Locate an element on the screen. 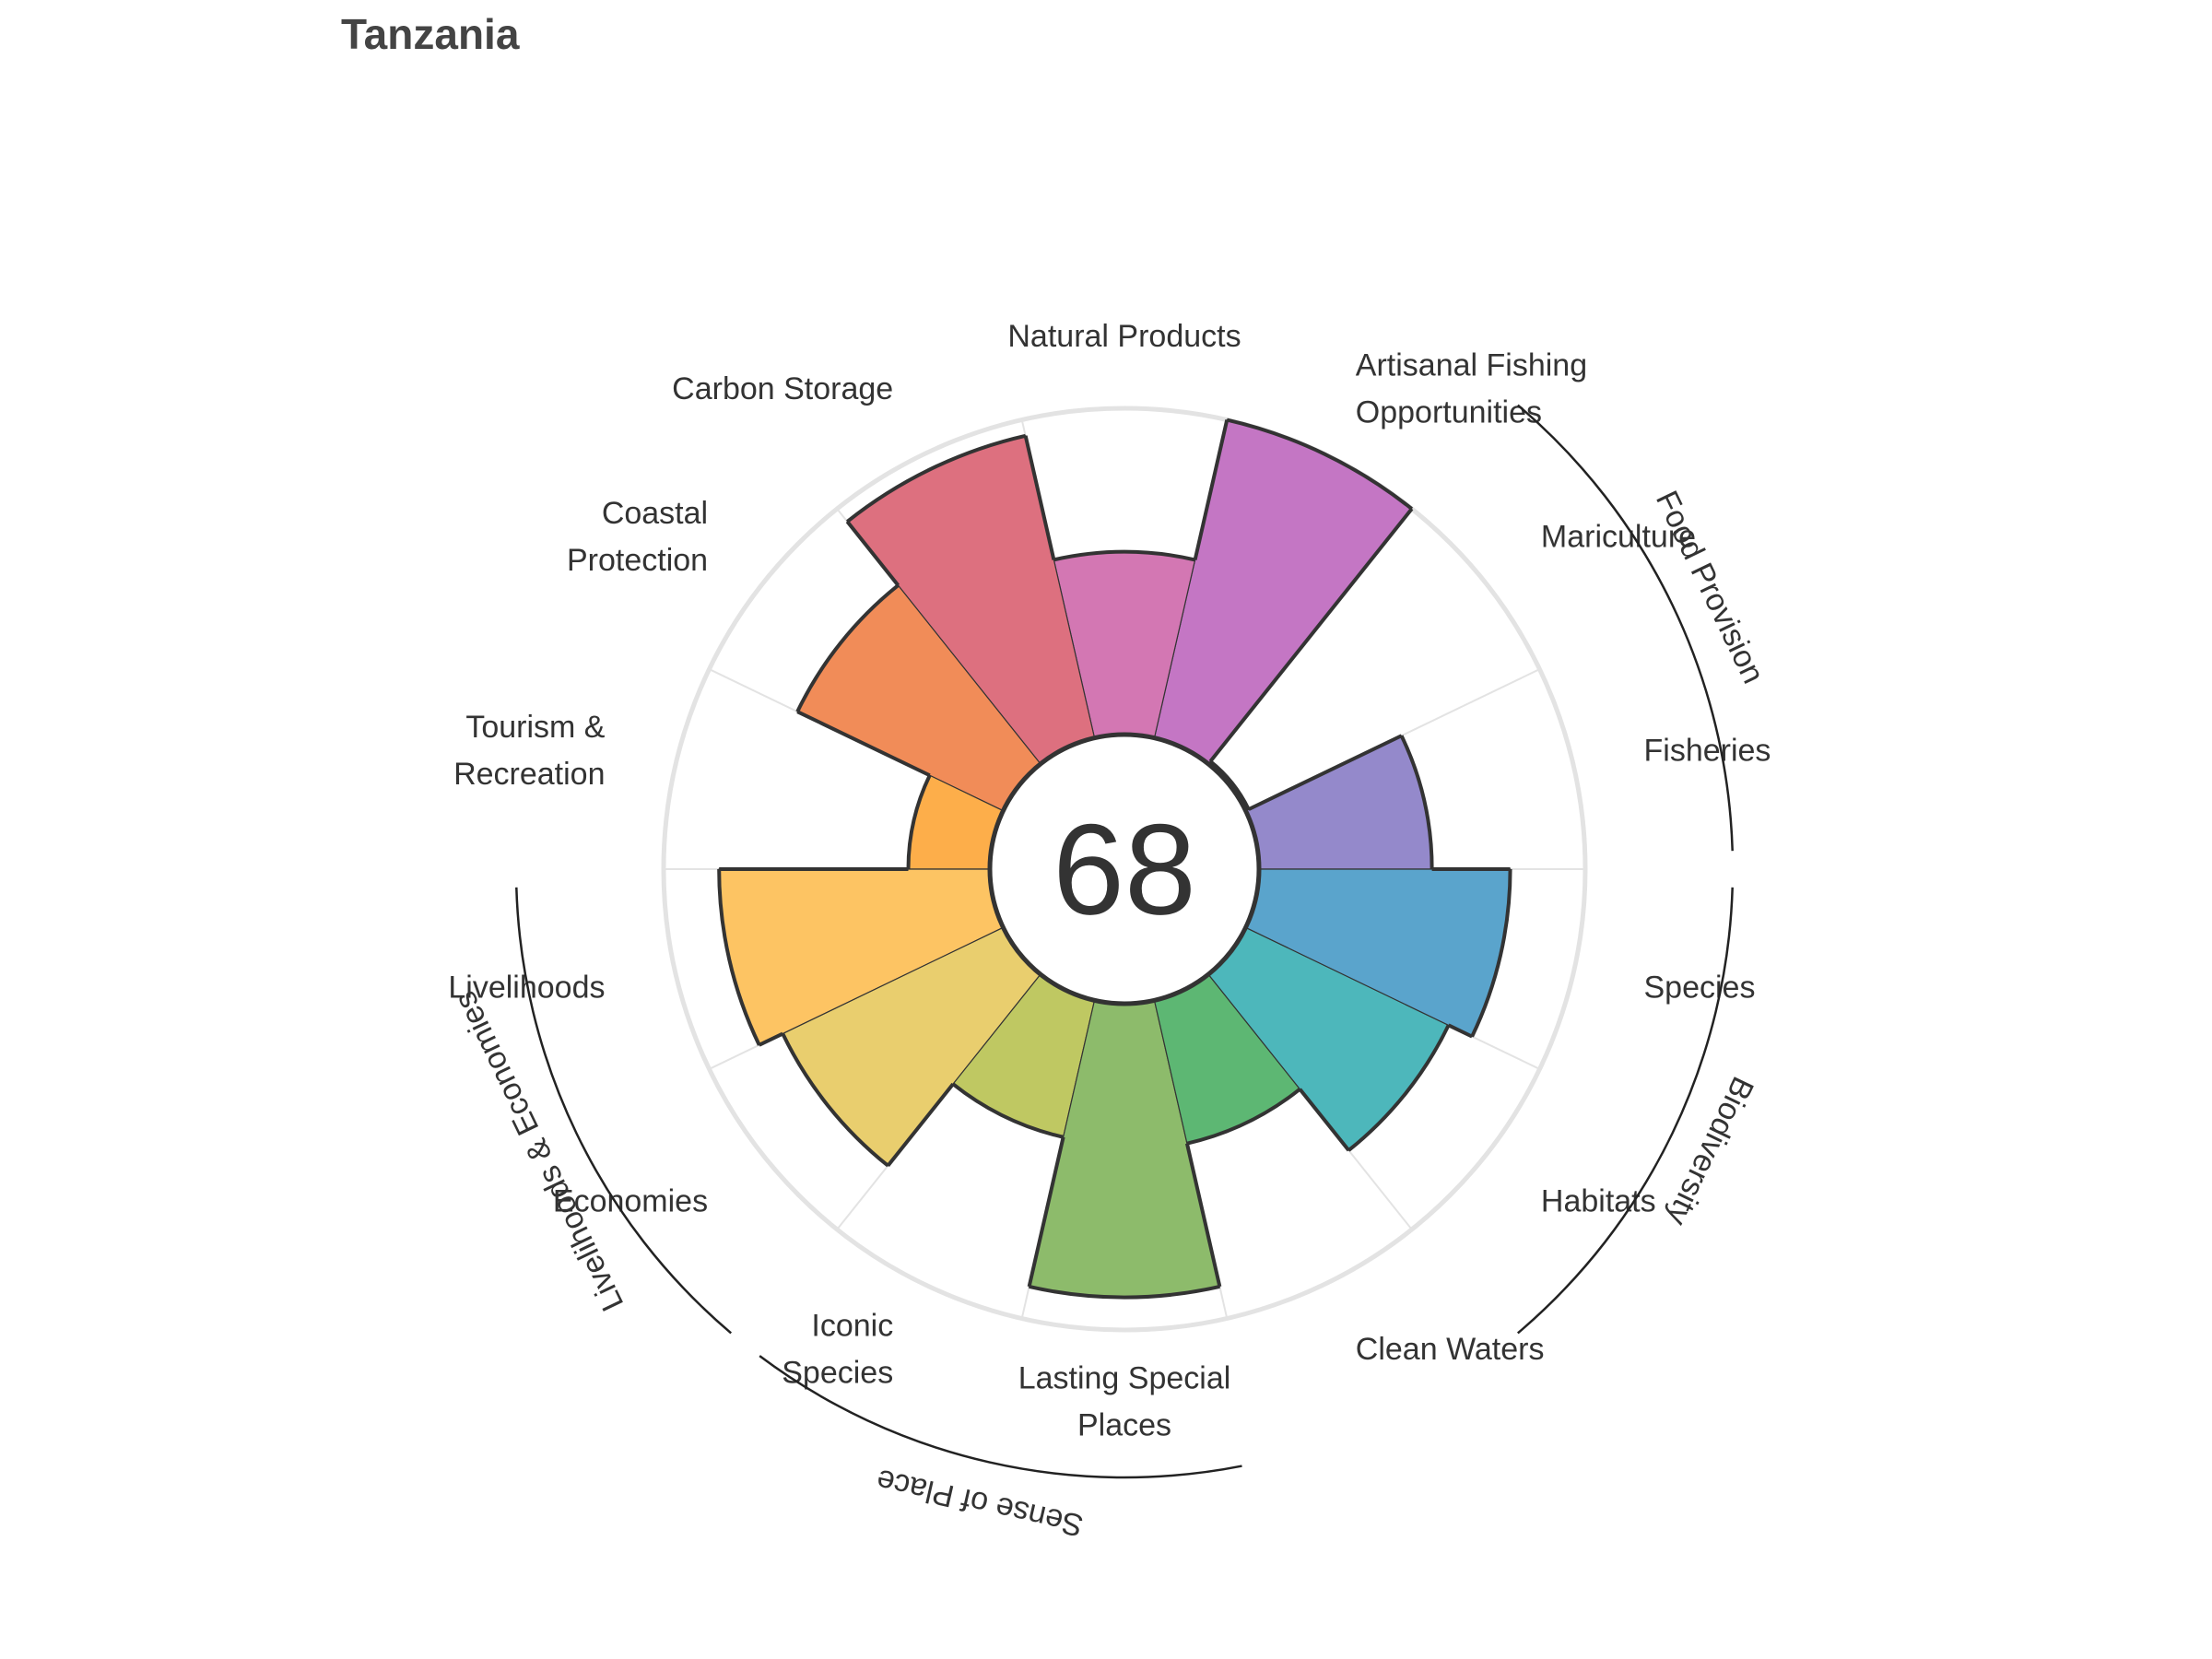  petal-artisanal-fishing-opportunities is located at coordinates (1283, 591).